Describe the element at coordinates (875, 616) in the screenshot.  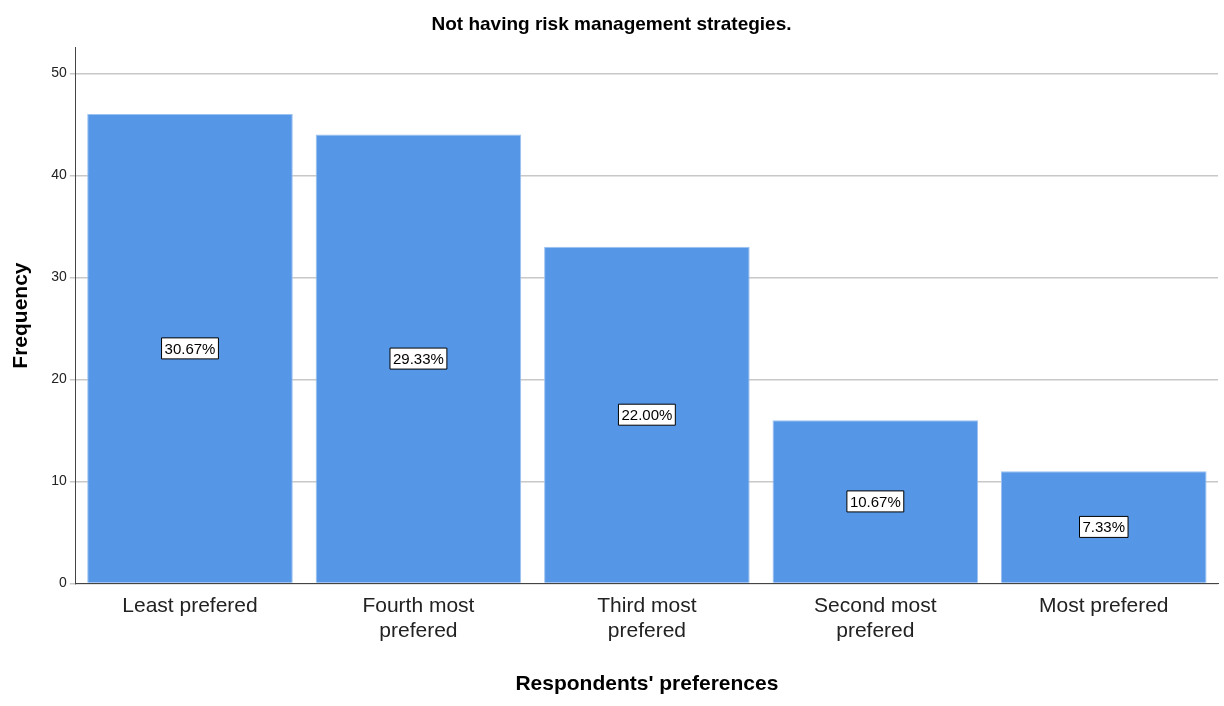
I see `x-tick-label: Second most prefered` at that location.